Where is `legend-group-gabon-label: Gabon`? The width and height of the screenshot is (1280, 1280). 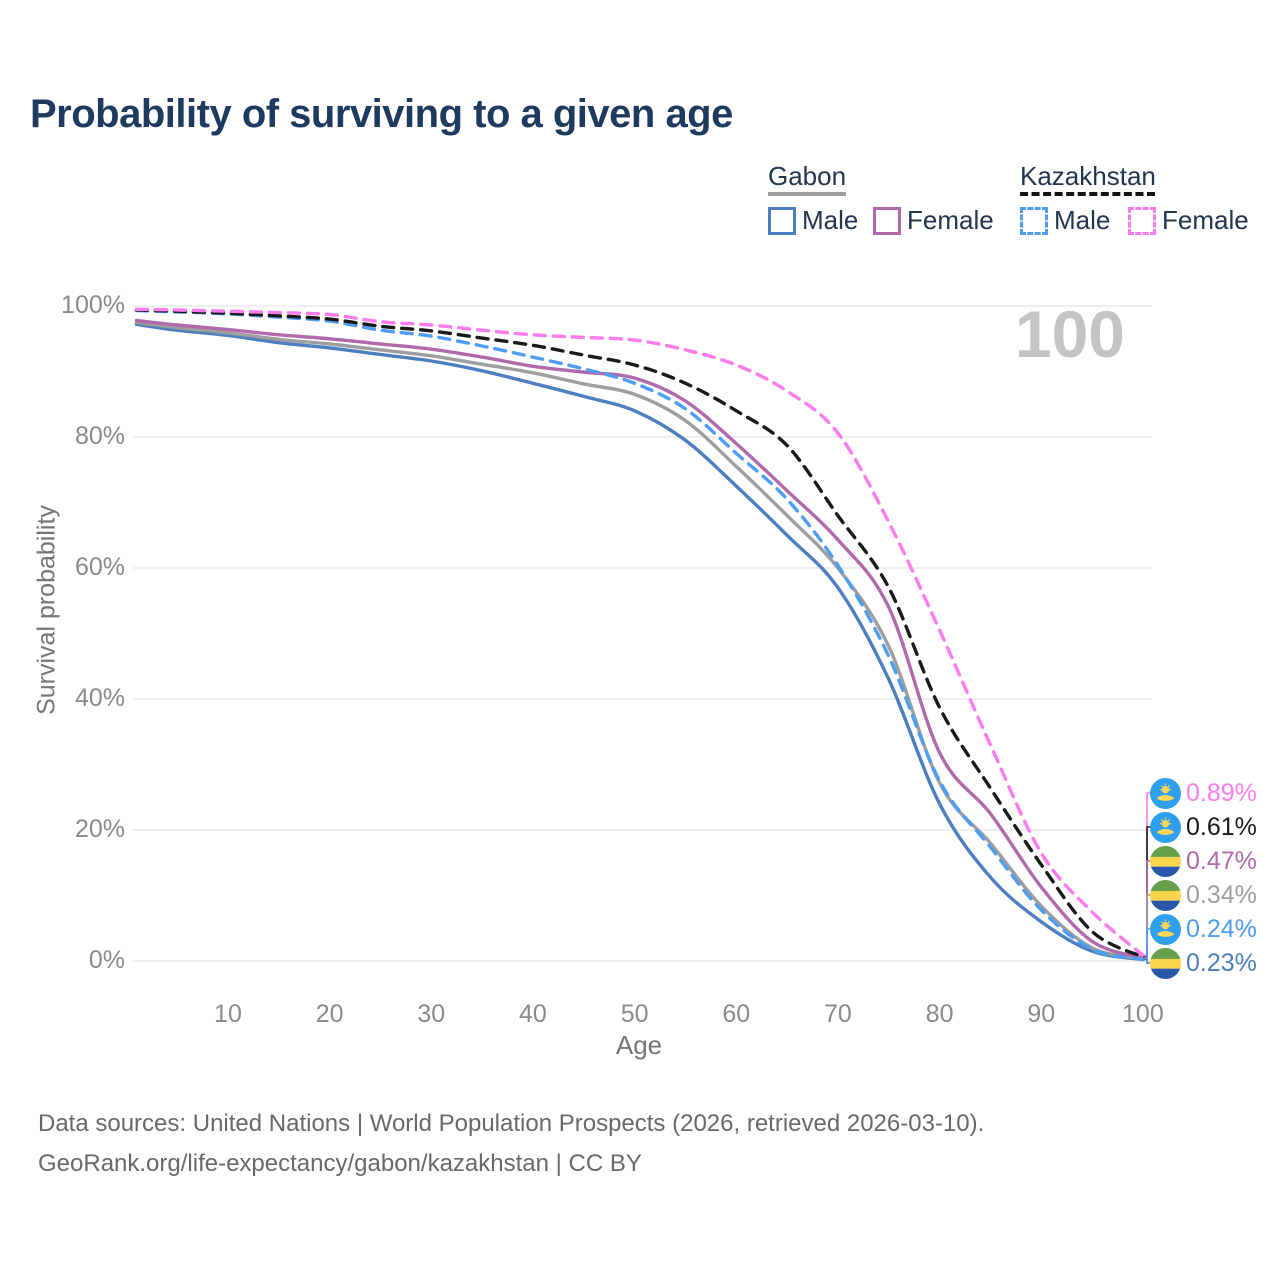 legend-group-gabon-label: Gabon is located at coordinates (807, 176).